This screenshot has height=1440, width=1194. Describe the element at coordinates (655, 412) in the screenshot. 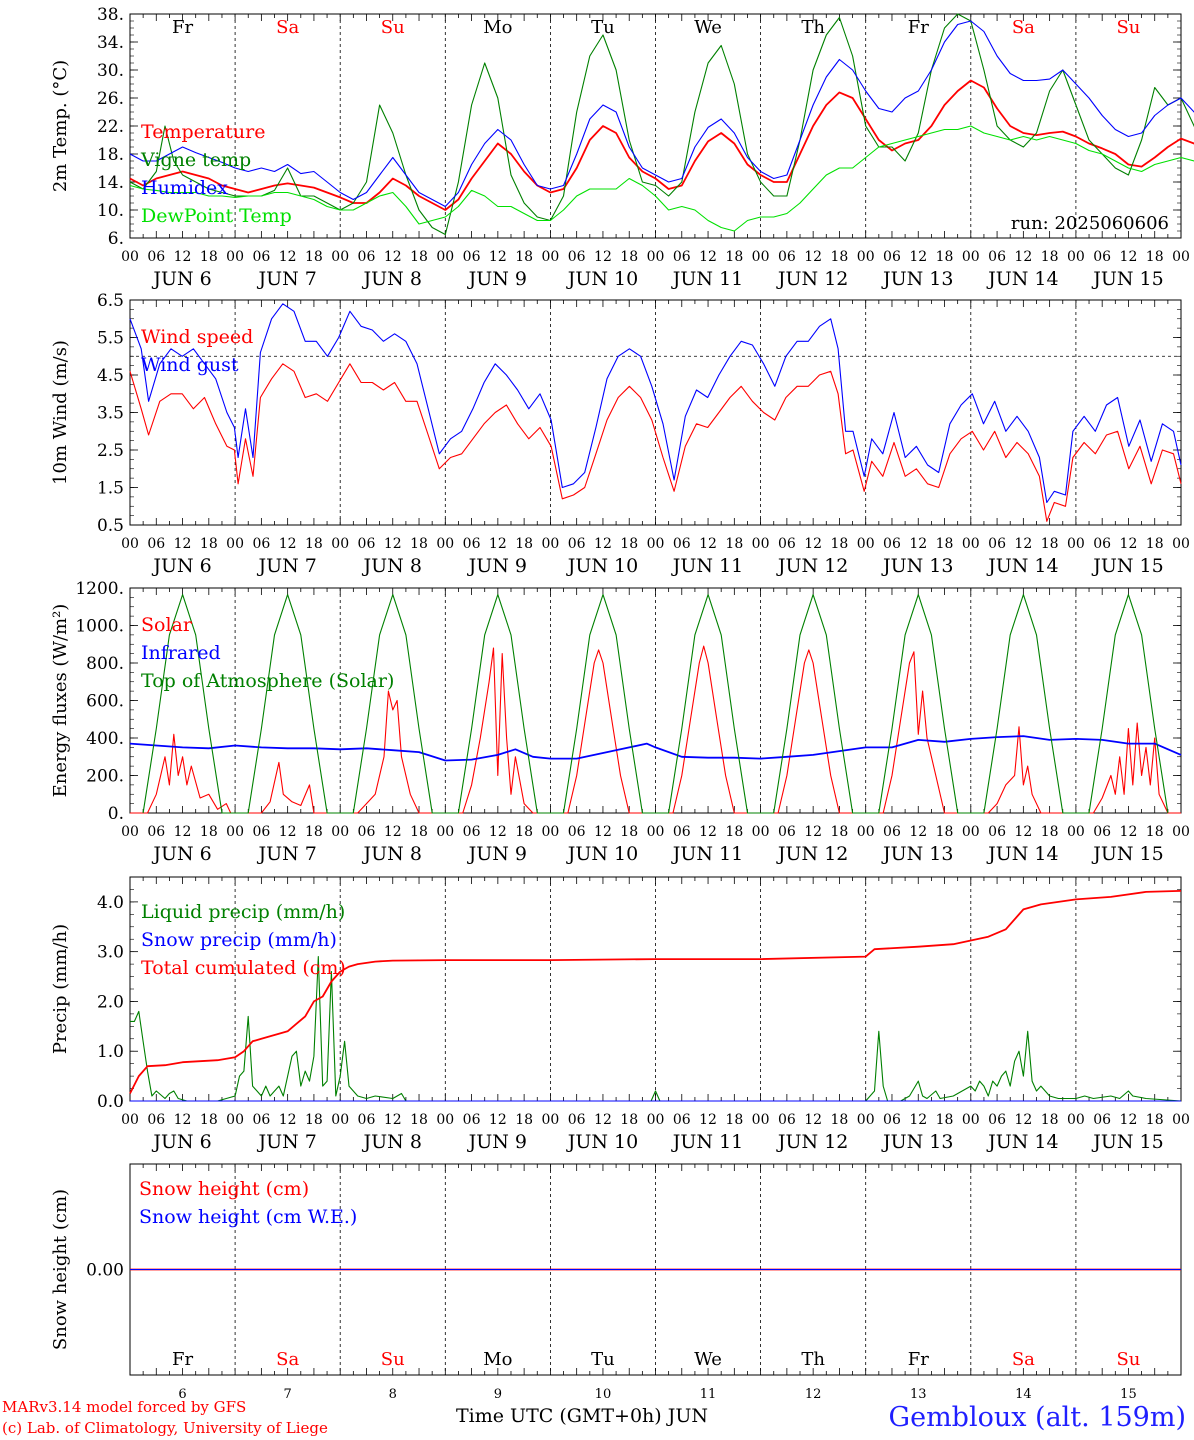

I see `plot-frame` at that location.